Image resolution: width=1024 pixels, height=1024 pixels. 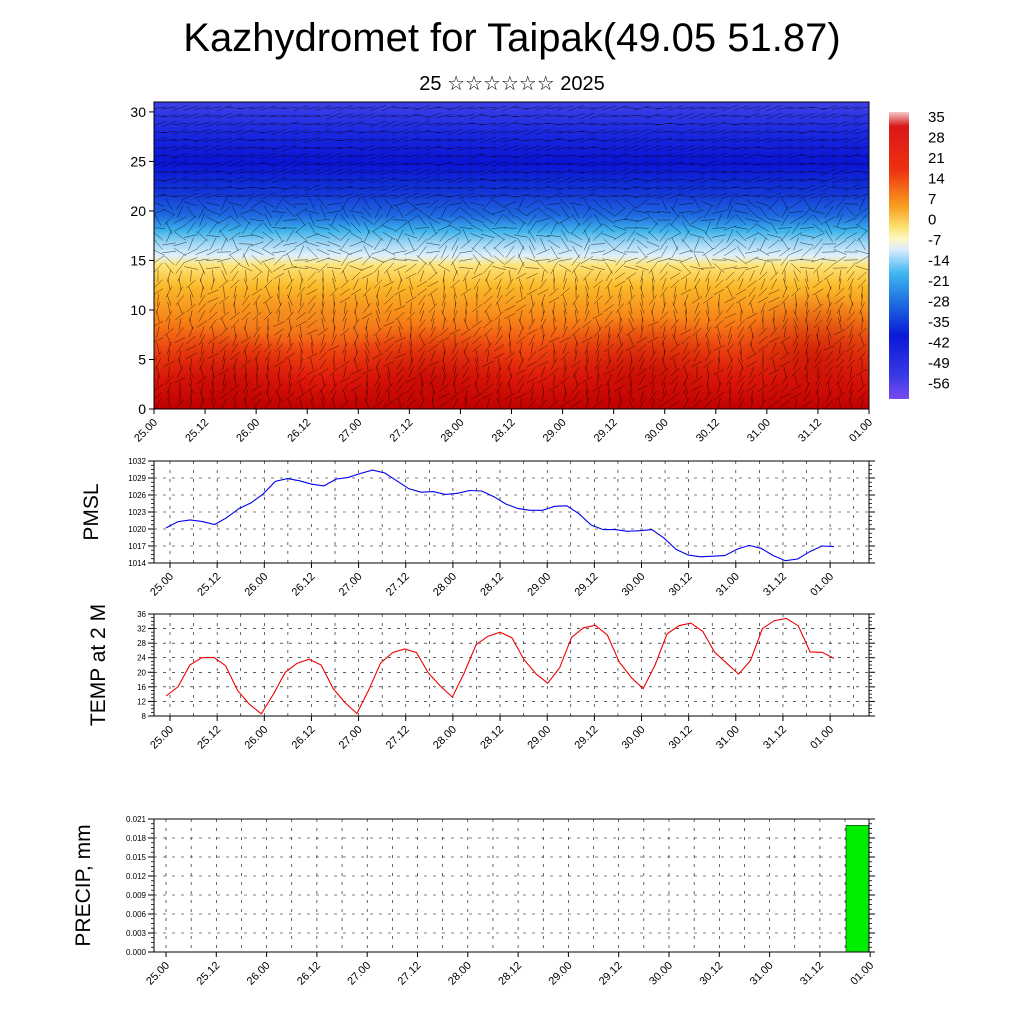 I want to click on x-tick-label: 01.00, so click(x=862, y=974).